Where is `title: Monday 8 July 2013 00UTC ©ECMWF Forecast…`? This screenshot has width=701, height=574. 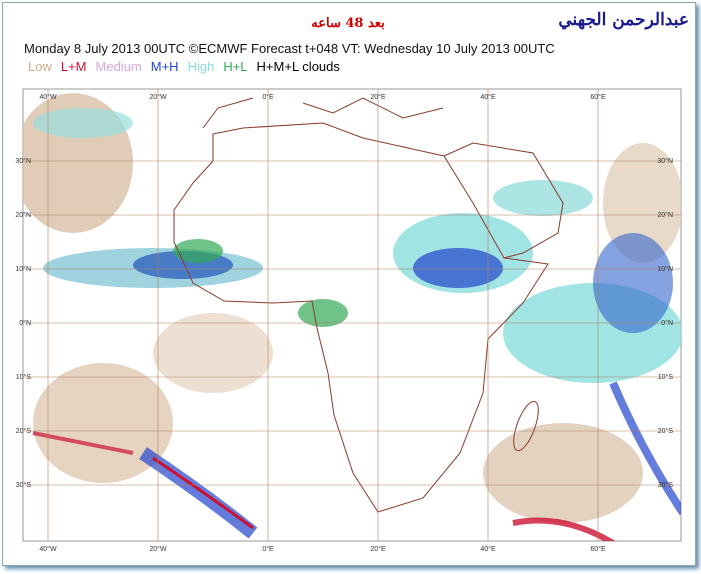
title: Monday 8 July 2013 00UTC ©ECMWF Forecast… is located at coordinates (289, 48).